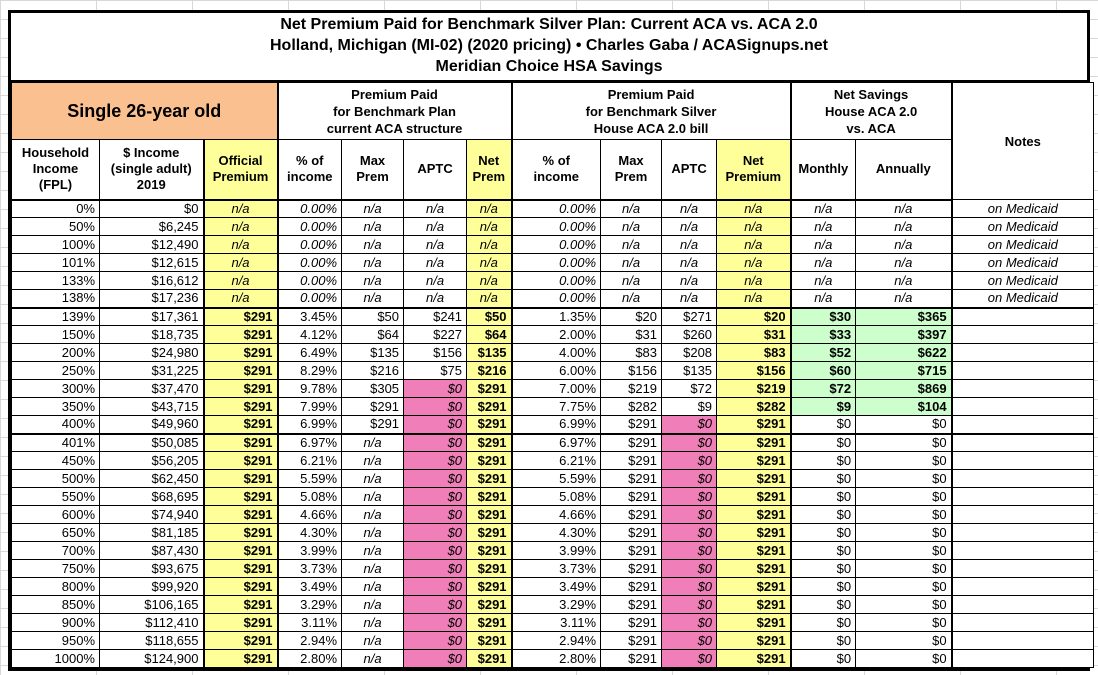 The width and height of the screenshot is (1098, 675). Describe the element at coordinates (309, 478) in the screenshot. I see `cell-pct1: 5.59%` at that location.